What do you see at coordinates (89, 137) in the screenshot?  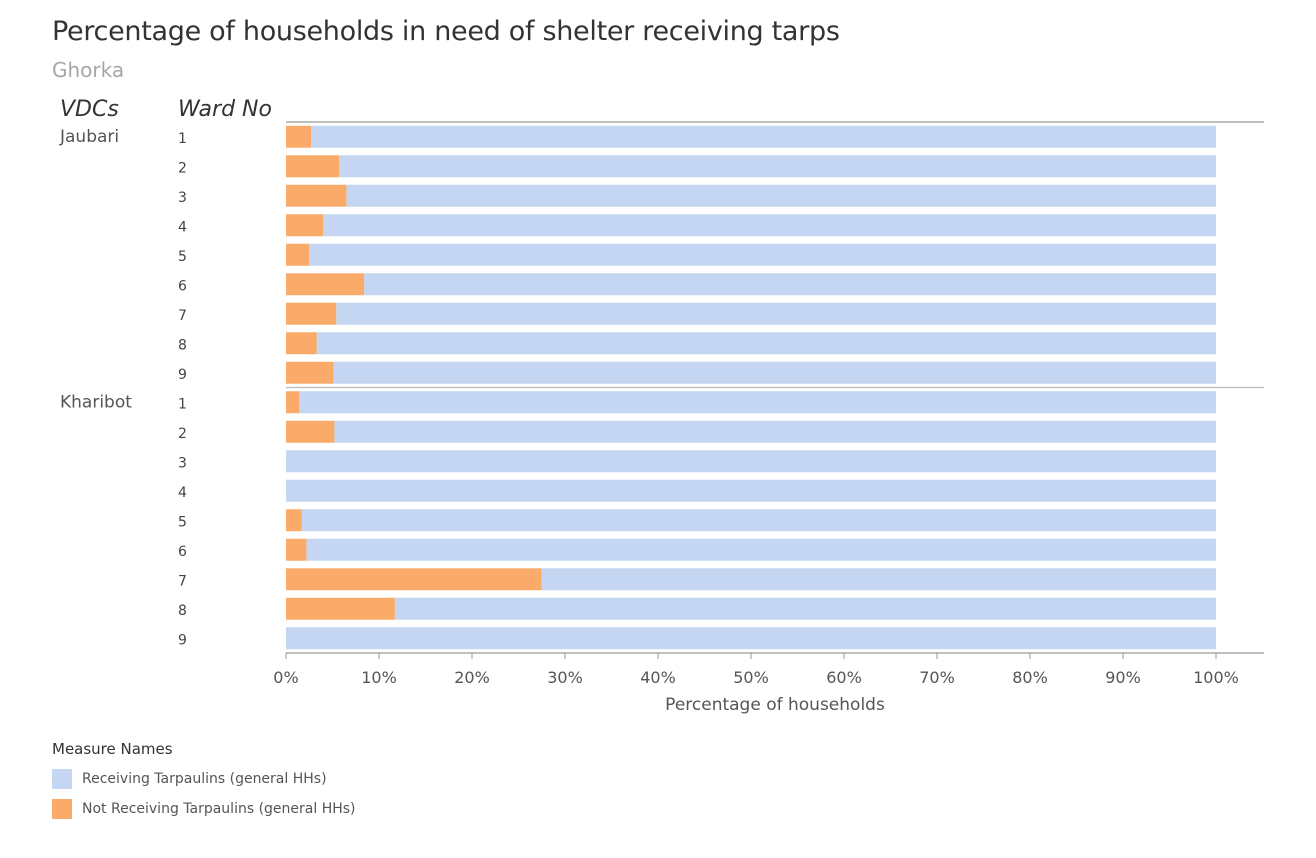 I see `vdc-label: Jaubari` at bounding box center [89, 137].